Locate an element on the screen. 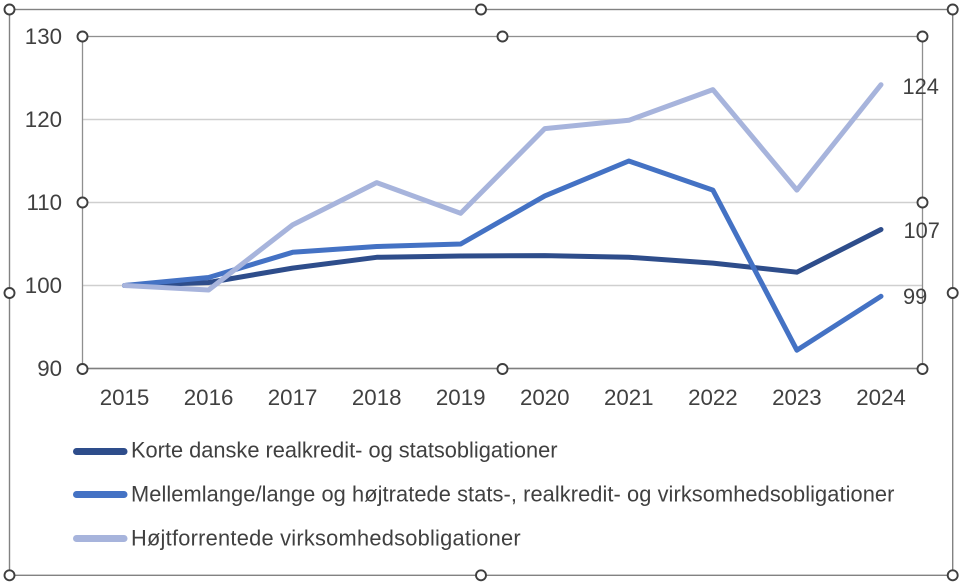 The width and height of the screenshot is (960, 584). svg-text: 90 is located at coordinates (49, 368).